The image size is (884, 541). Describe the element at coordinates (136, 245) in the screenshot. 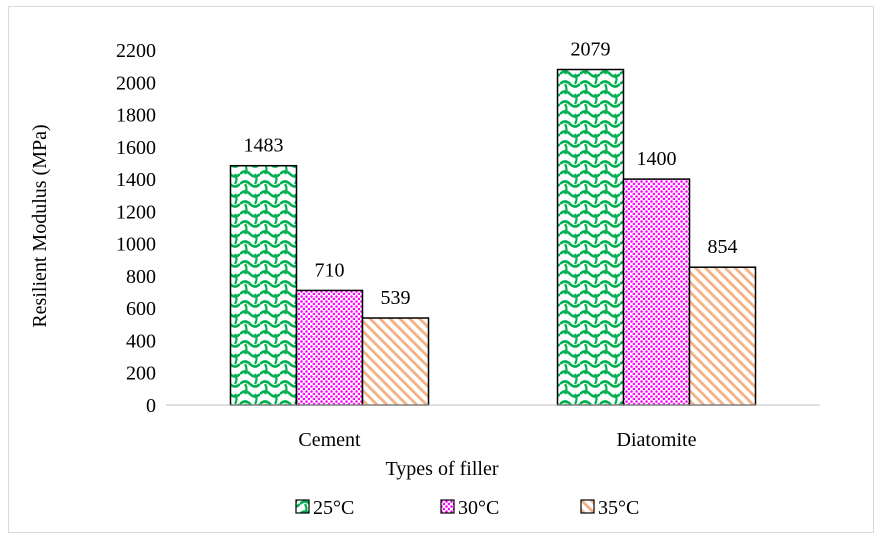

I see `y-tick-label: 1000` at that location.